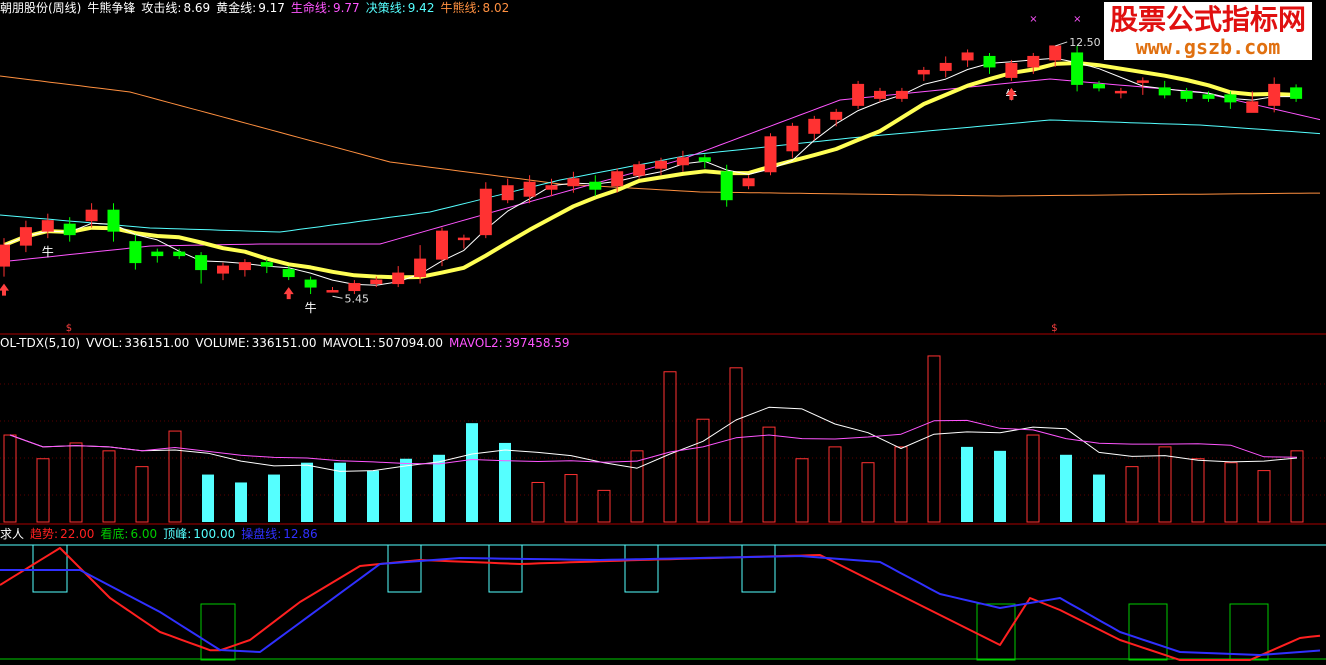 The image size is (1326, 665). Describe the element at coordinates (411, 343) in the screenshot. I see `mavol1-value: 507094.00` at that location.